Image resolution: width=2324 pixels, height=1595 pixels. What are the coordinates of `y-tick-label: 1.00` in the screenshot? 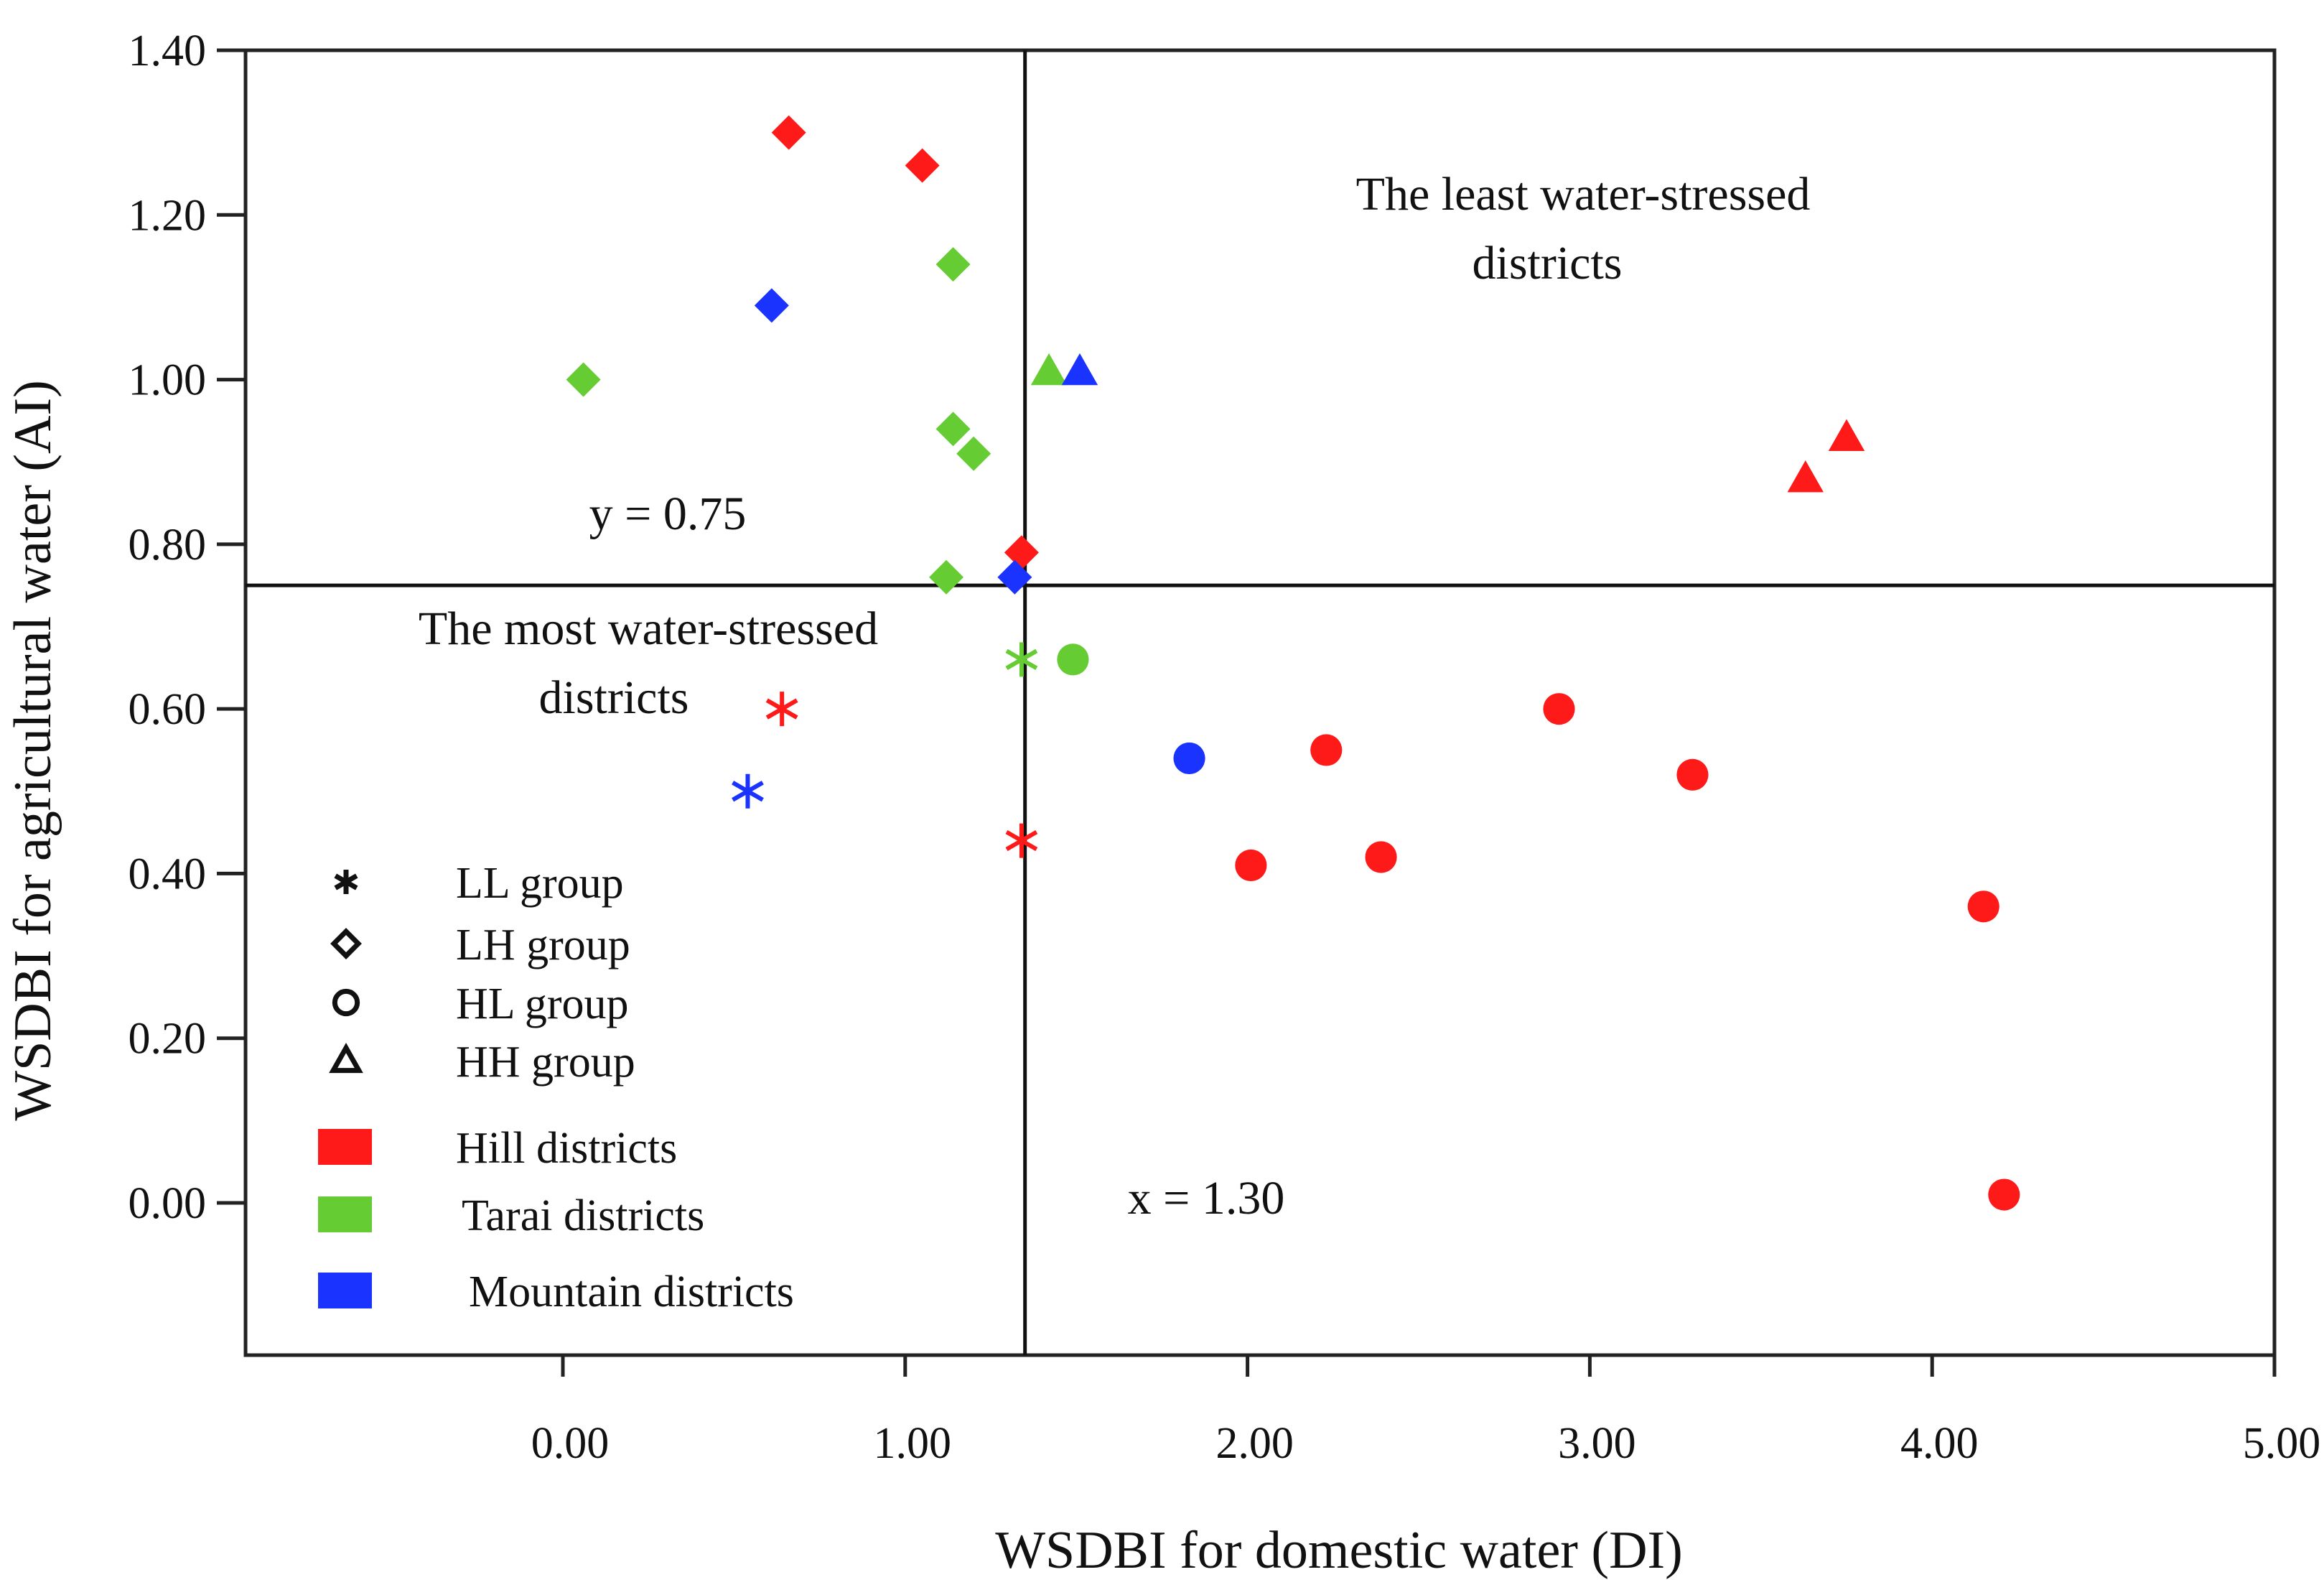 It's located at (168, 380).